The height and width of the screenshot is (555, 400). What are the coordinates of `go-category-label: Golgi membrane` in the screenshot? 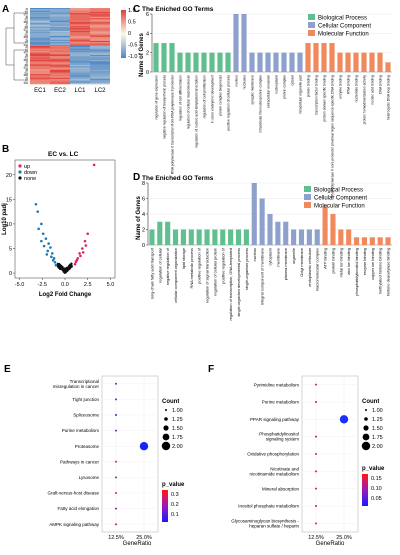 It's located at (301, 262).